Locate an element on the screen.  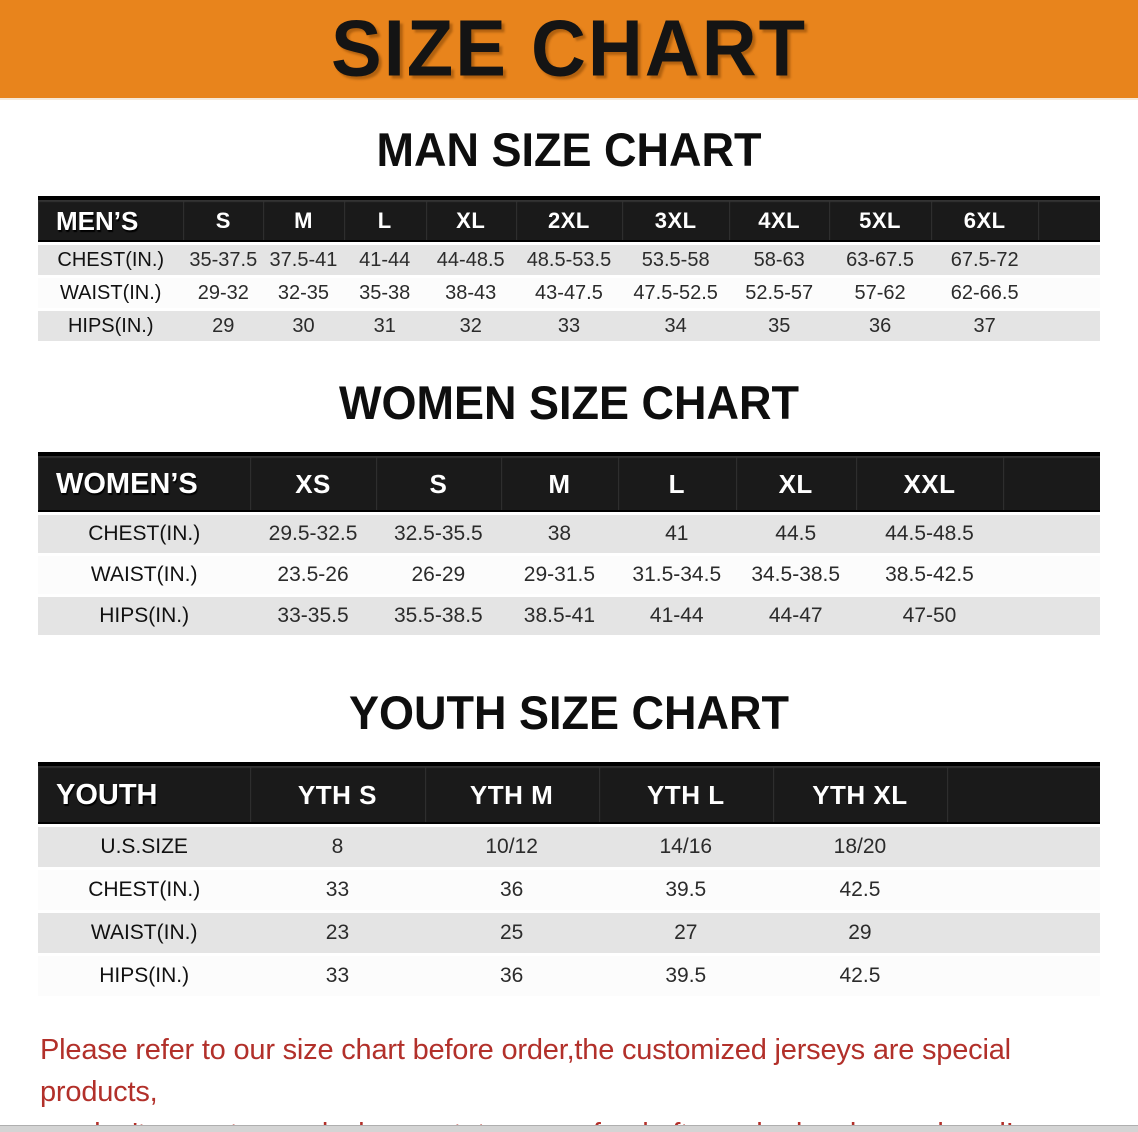
size-value-cell: 32.5-35.5 is located at coordinates (438, 533).